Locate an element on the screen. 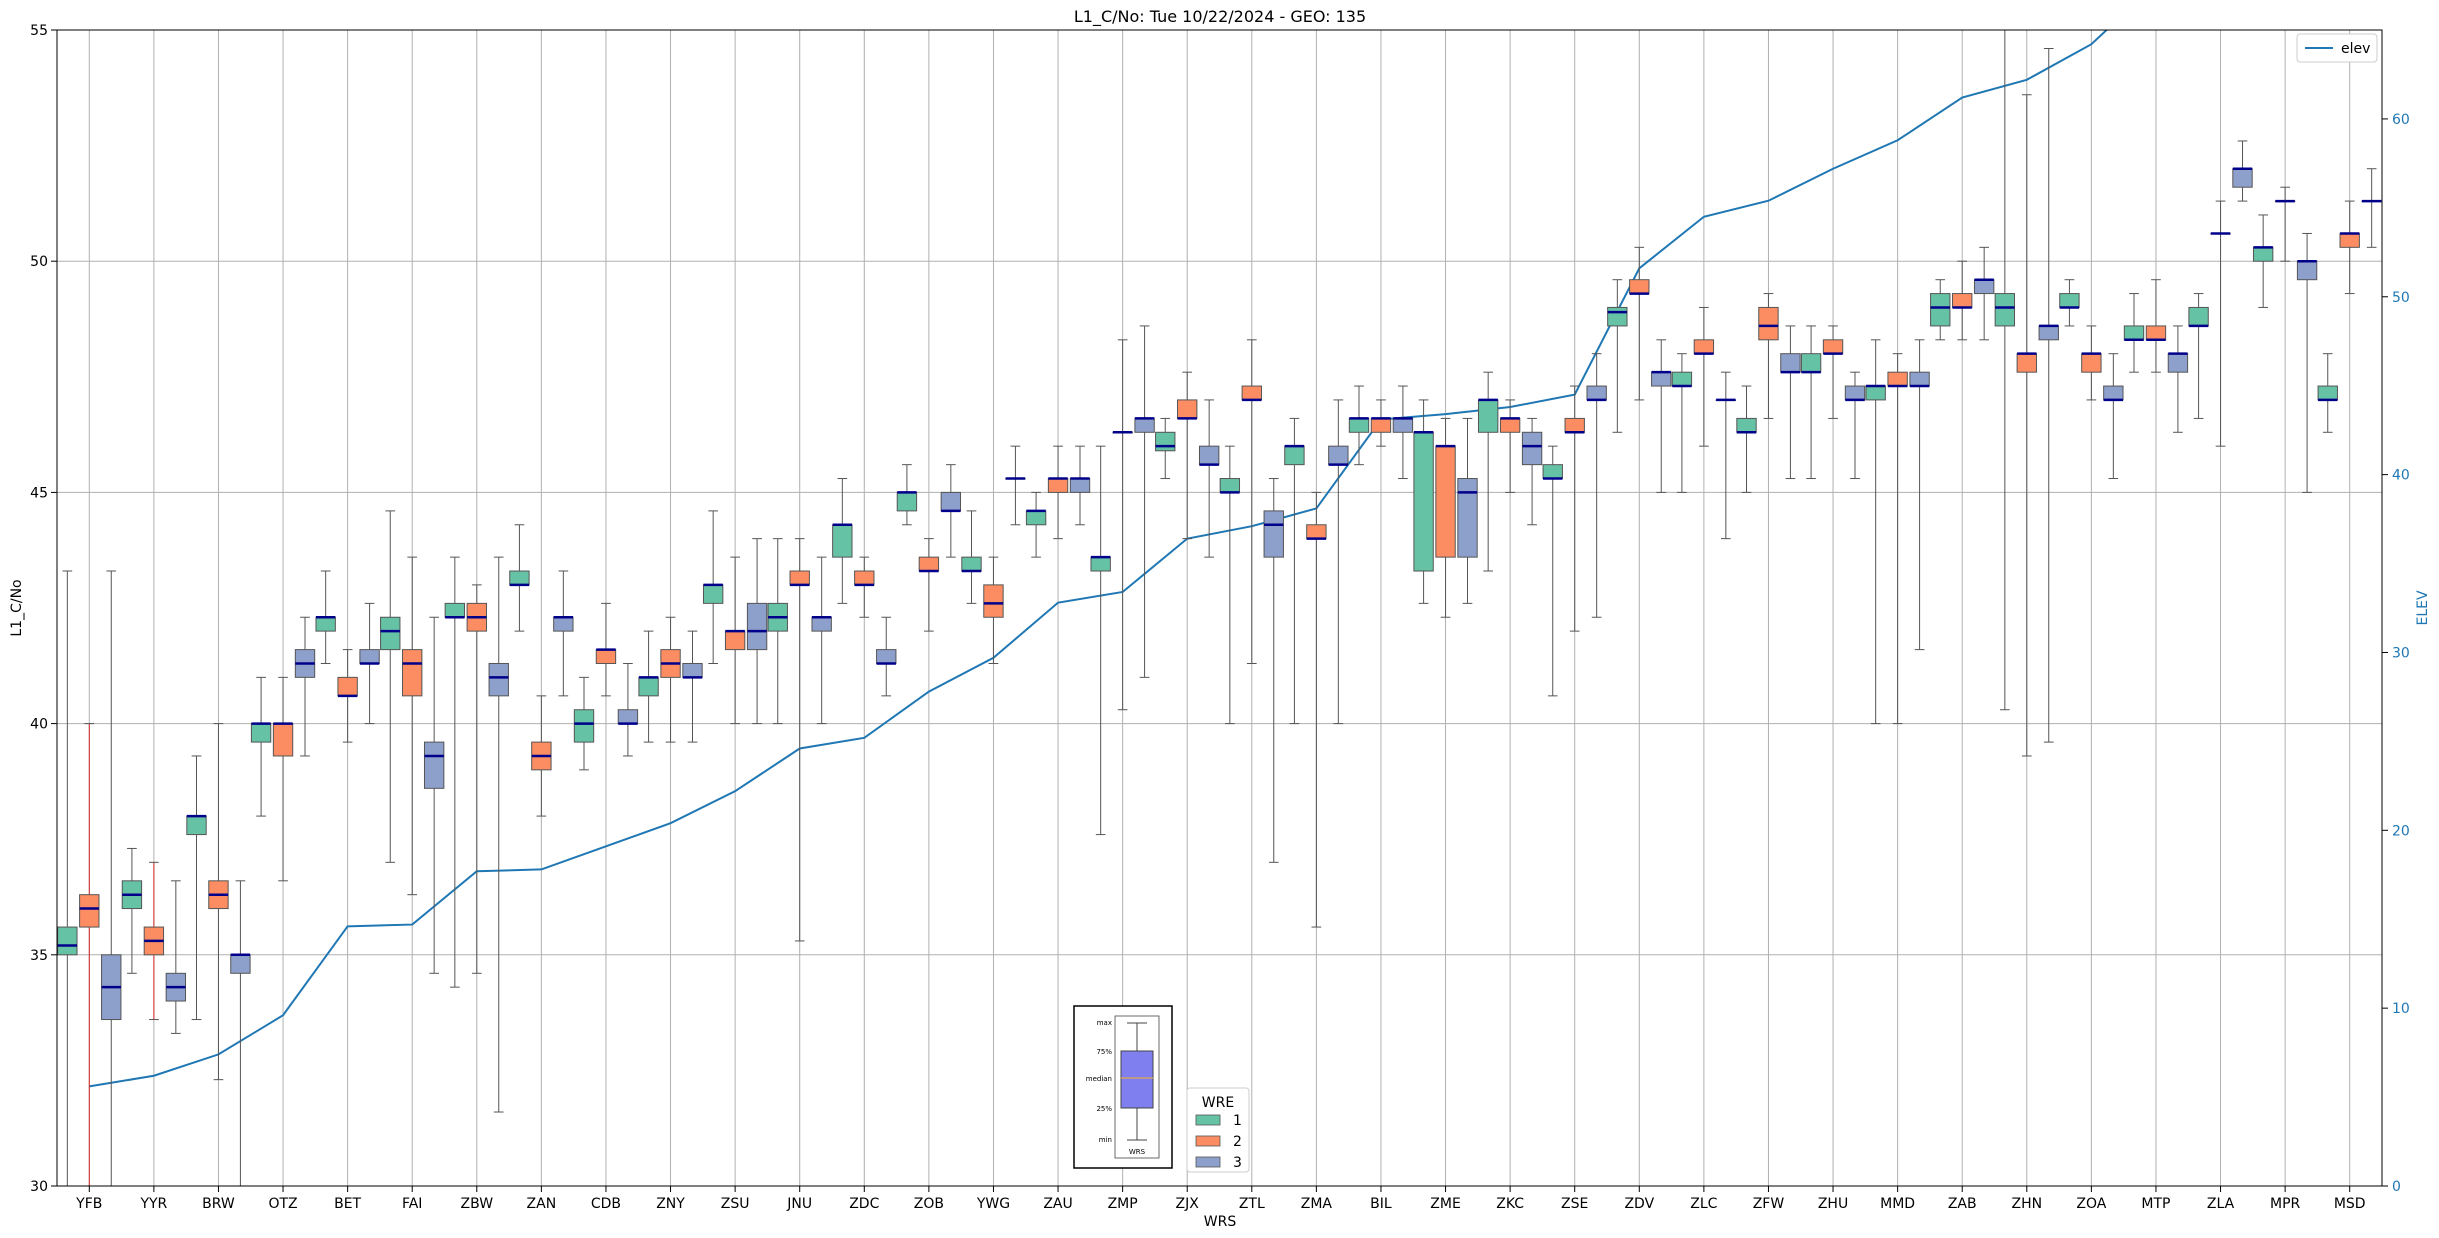 The width and height of the screenshot is (2439, 1238). box-mtp-wre3 is located at coordinates (2178, 379).